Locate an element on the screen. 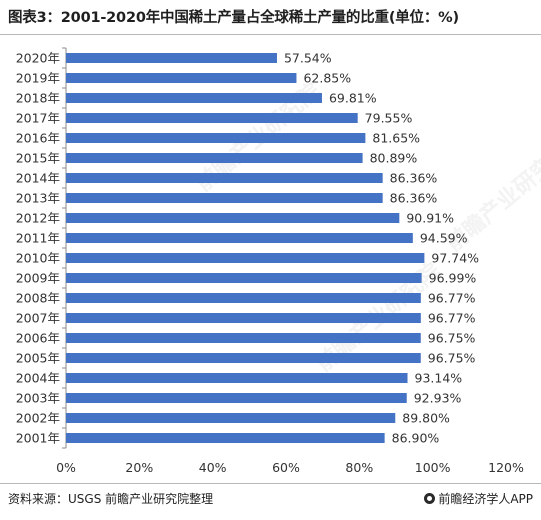  x-tick-label: 120% is located at coordinates (506, 467).